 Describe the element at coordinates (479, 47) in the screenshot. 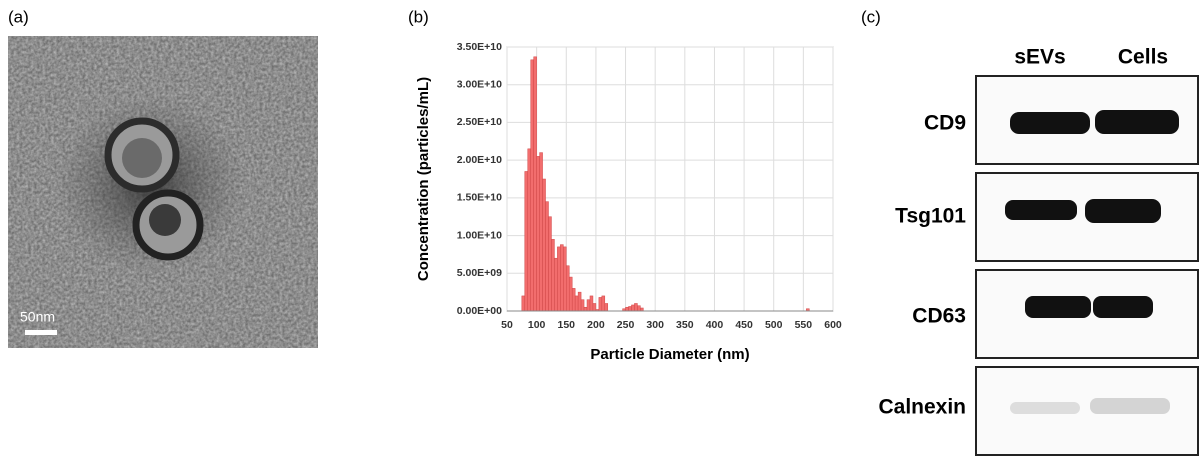

I see `y-tick-label: 3.50E+10` at that location.